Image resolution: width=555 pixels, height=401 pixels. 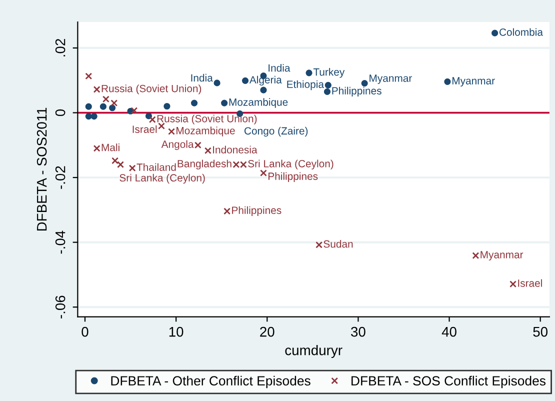 What do you see at coordinates (235, 150) in the screenshot?
I see `data-label: Indonesia` at bounding box center [235, 150].